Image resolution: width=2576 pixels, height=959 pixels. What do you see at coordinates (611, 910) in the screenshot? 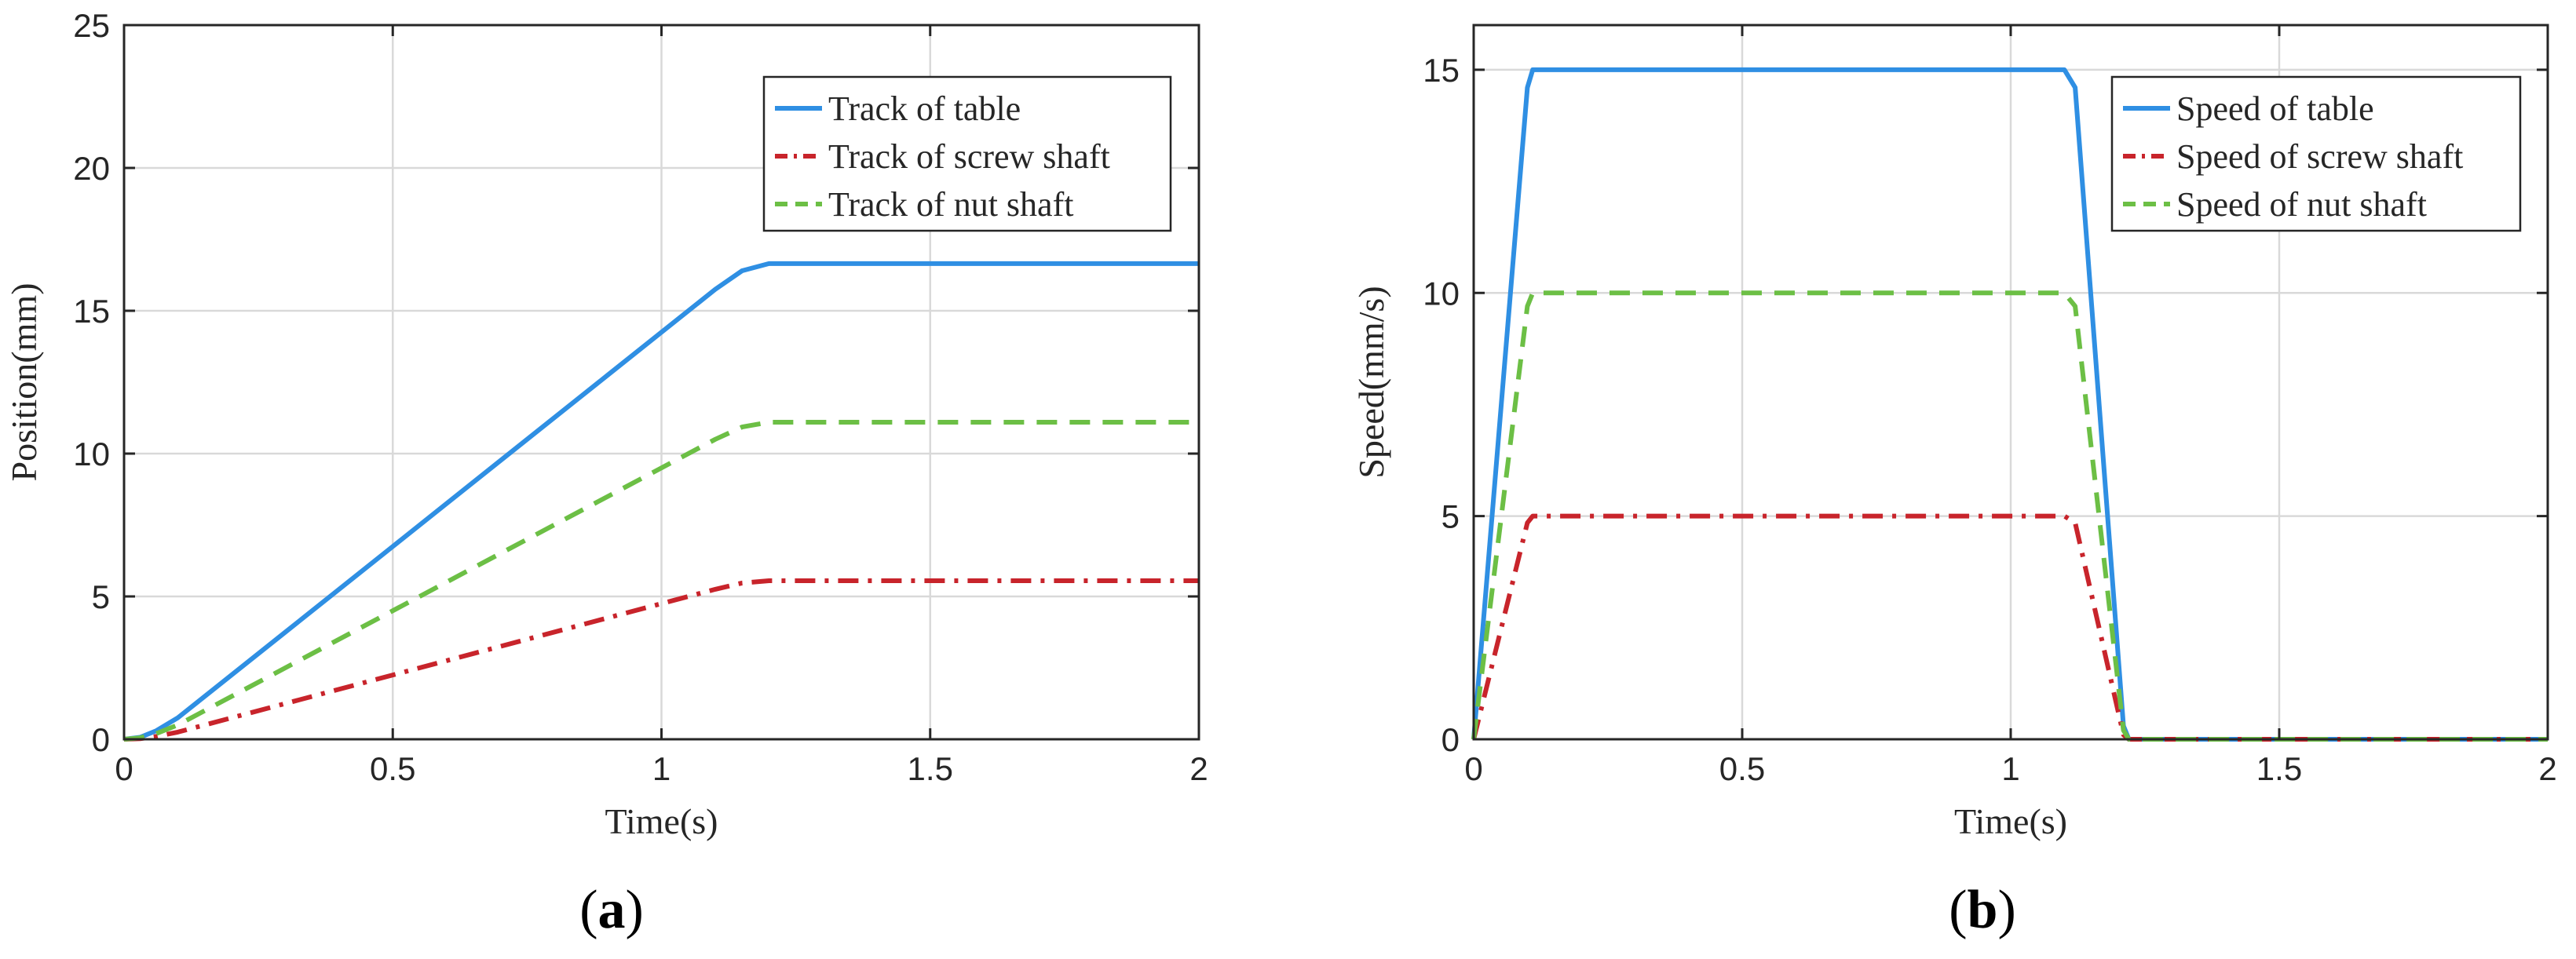
I see `panel-a-panel-label: (a)` at bounding box center [611, 910].